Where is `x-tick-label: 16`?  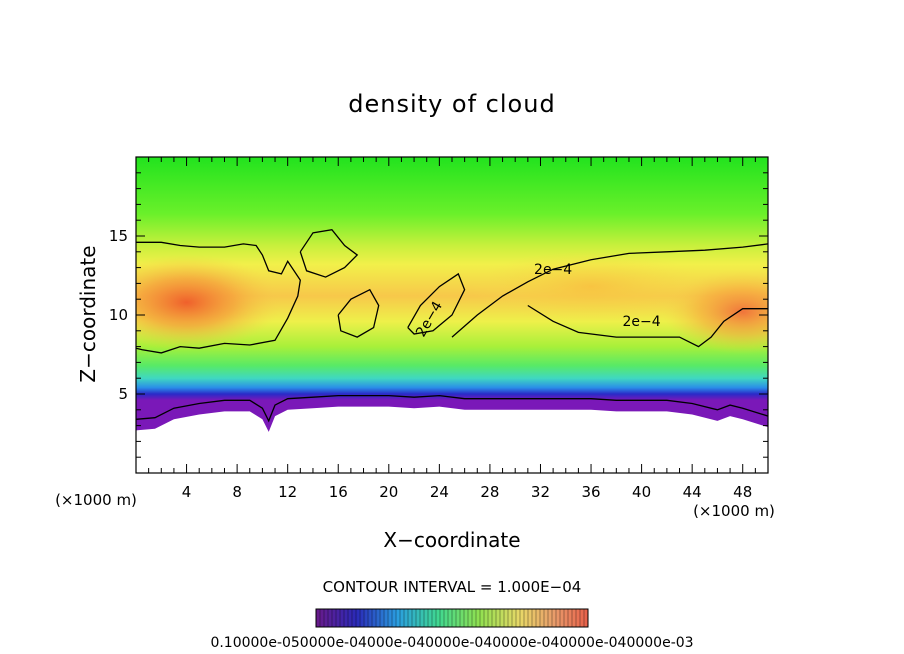 x-tick-label: 16 is located at coordinates (338, 492).